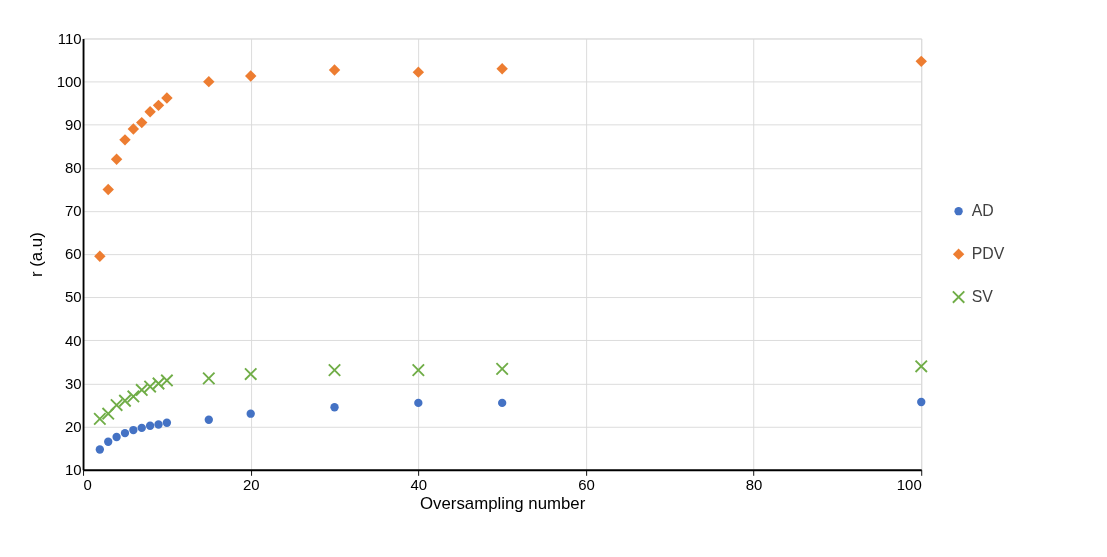  I want to click on x-axis-title: Oversampling number, so click(503, 504).